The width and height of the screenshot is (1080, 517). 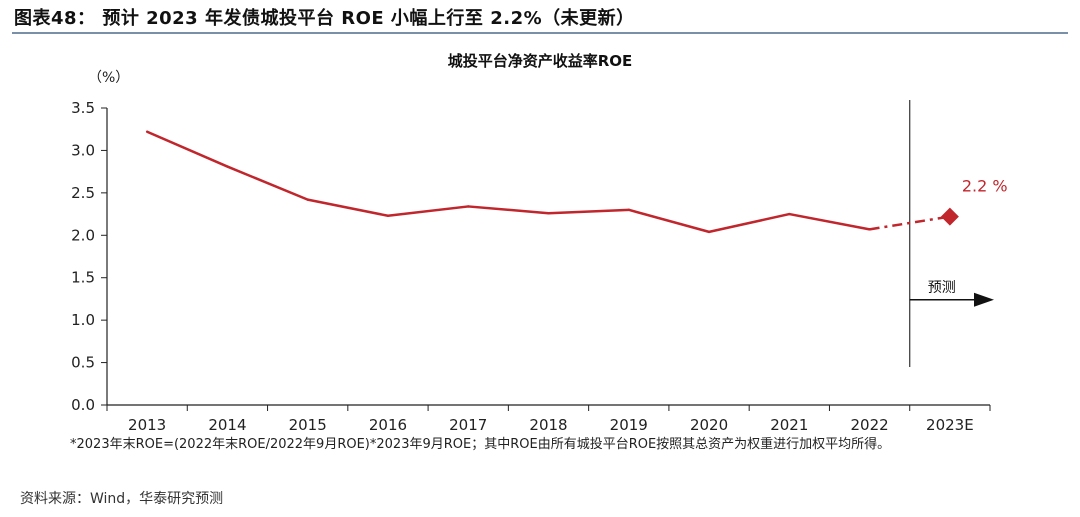 What do you see at coordinates (122, 499) in the screenshot?
I see `source-line: 资料来源：Wind，华泰研究预测` at bounding box center [122, 499].